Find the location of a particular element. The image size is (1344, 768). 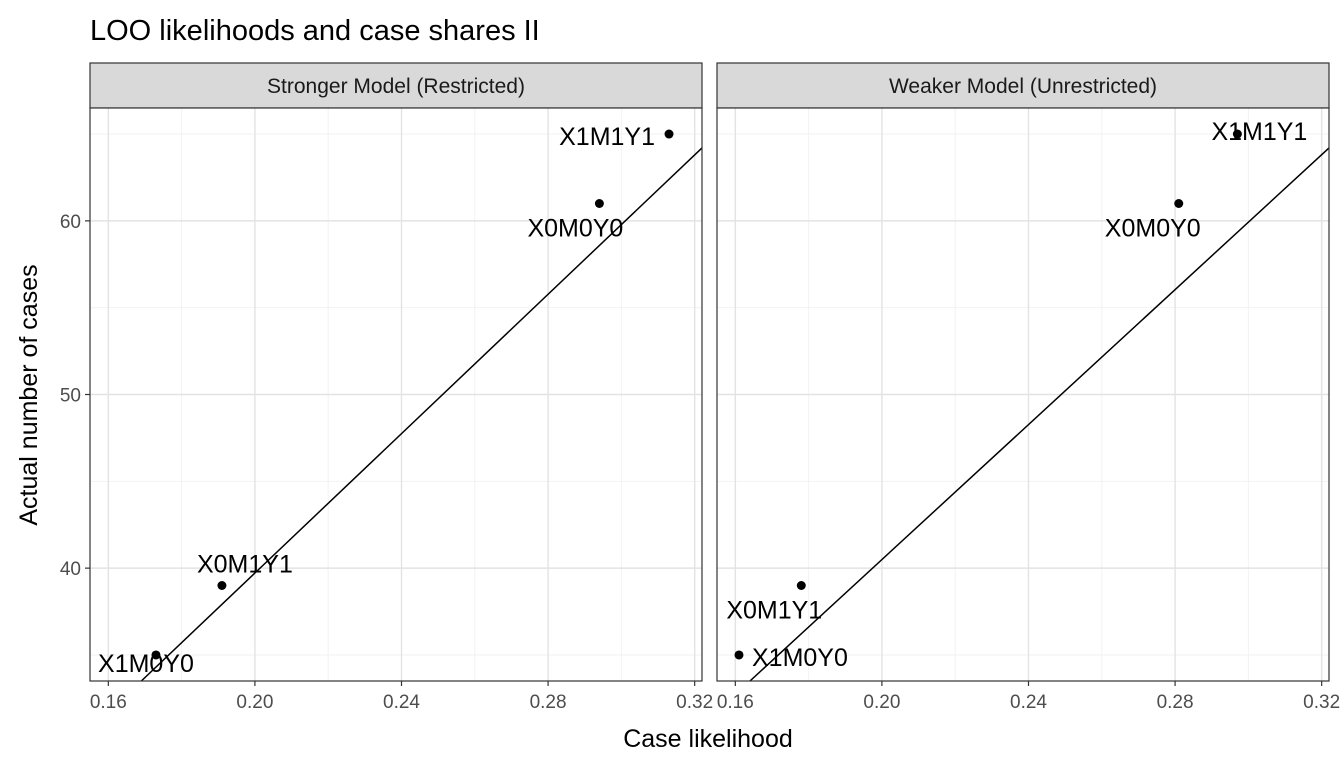

chart-title: LOO likelihoods and case shares II is located at coordinates (315, 31).